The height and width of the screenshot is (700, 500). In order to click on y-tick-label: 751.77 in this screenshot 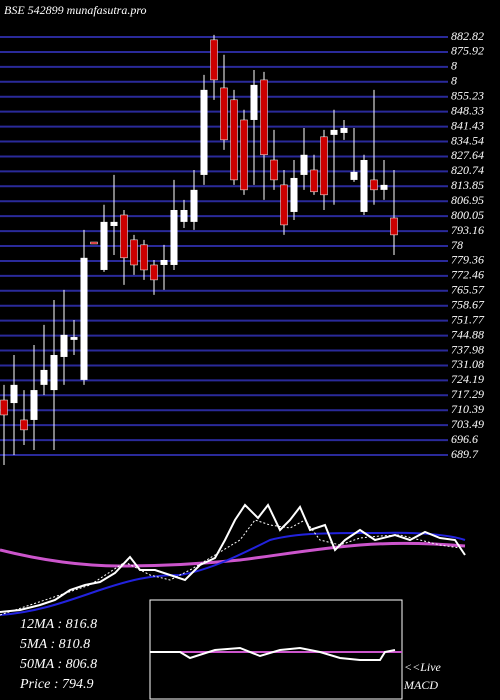, I will do `click(468, 319)`.